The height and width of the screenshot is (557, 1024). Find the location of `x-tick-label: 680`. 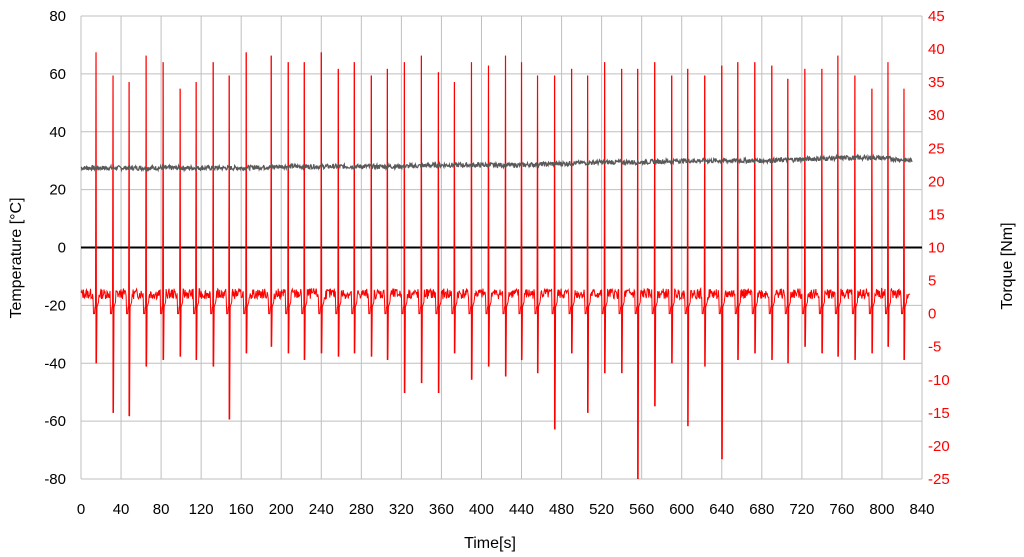

x-tick-label: 680 is located at coordinates (761, 509).